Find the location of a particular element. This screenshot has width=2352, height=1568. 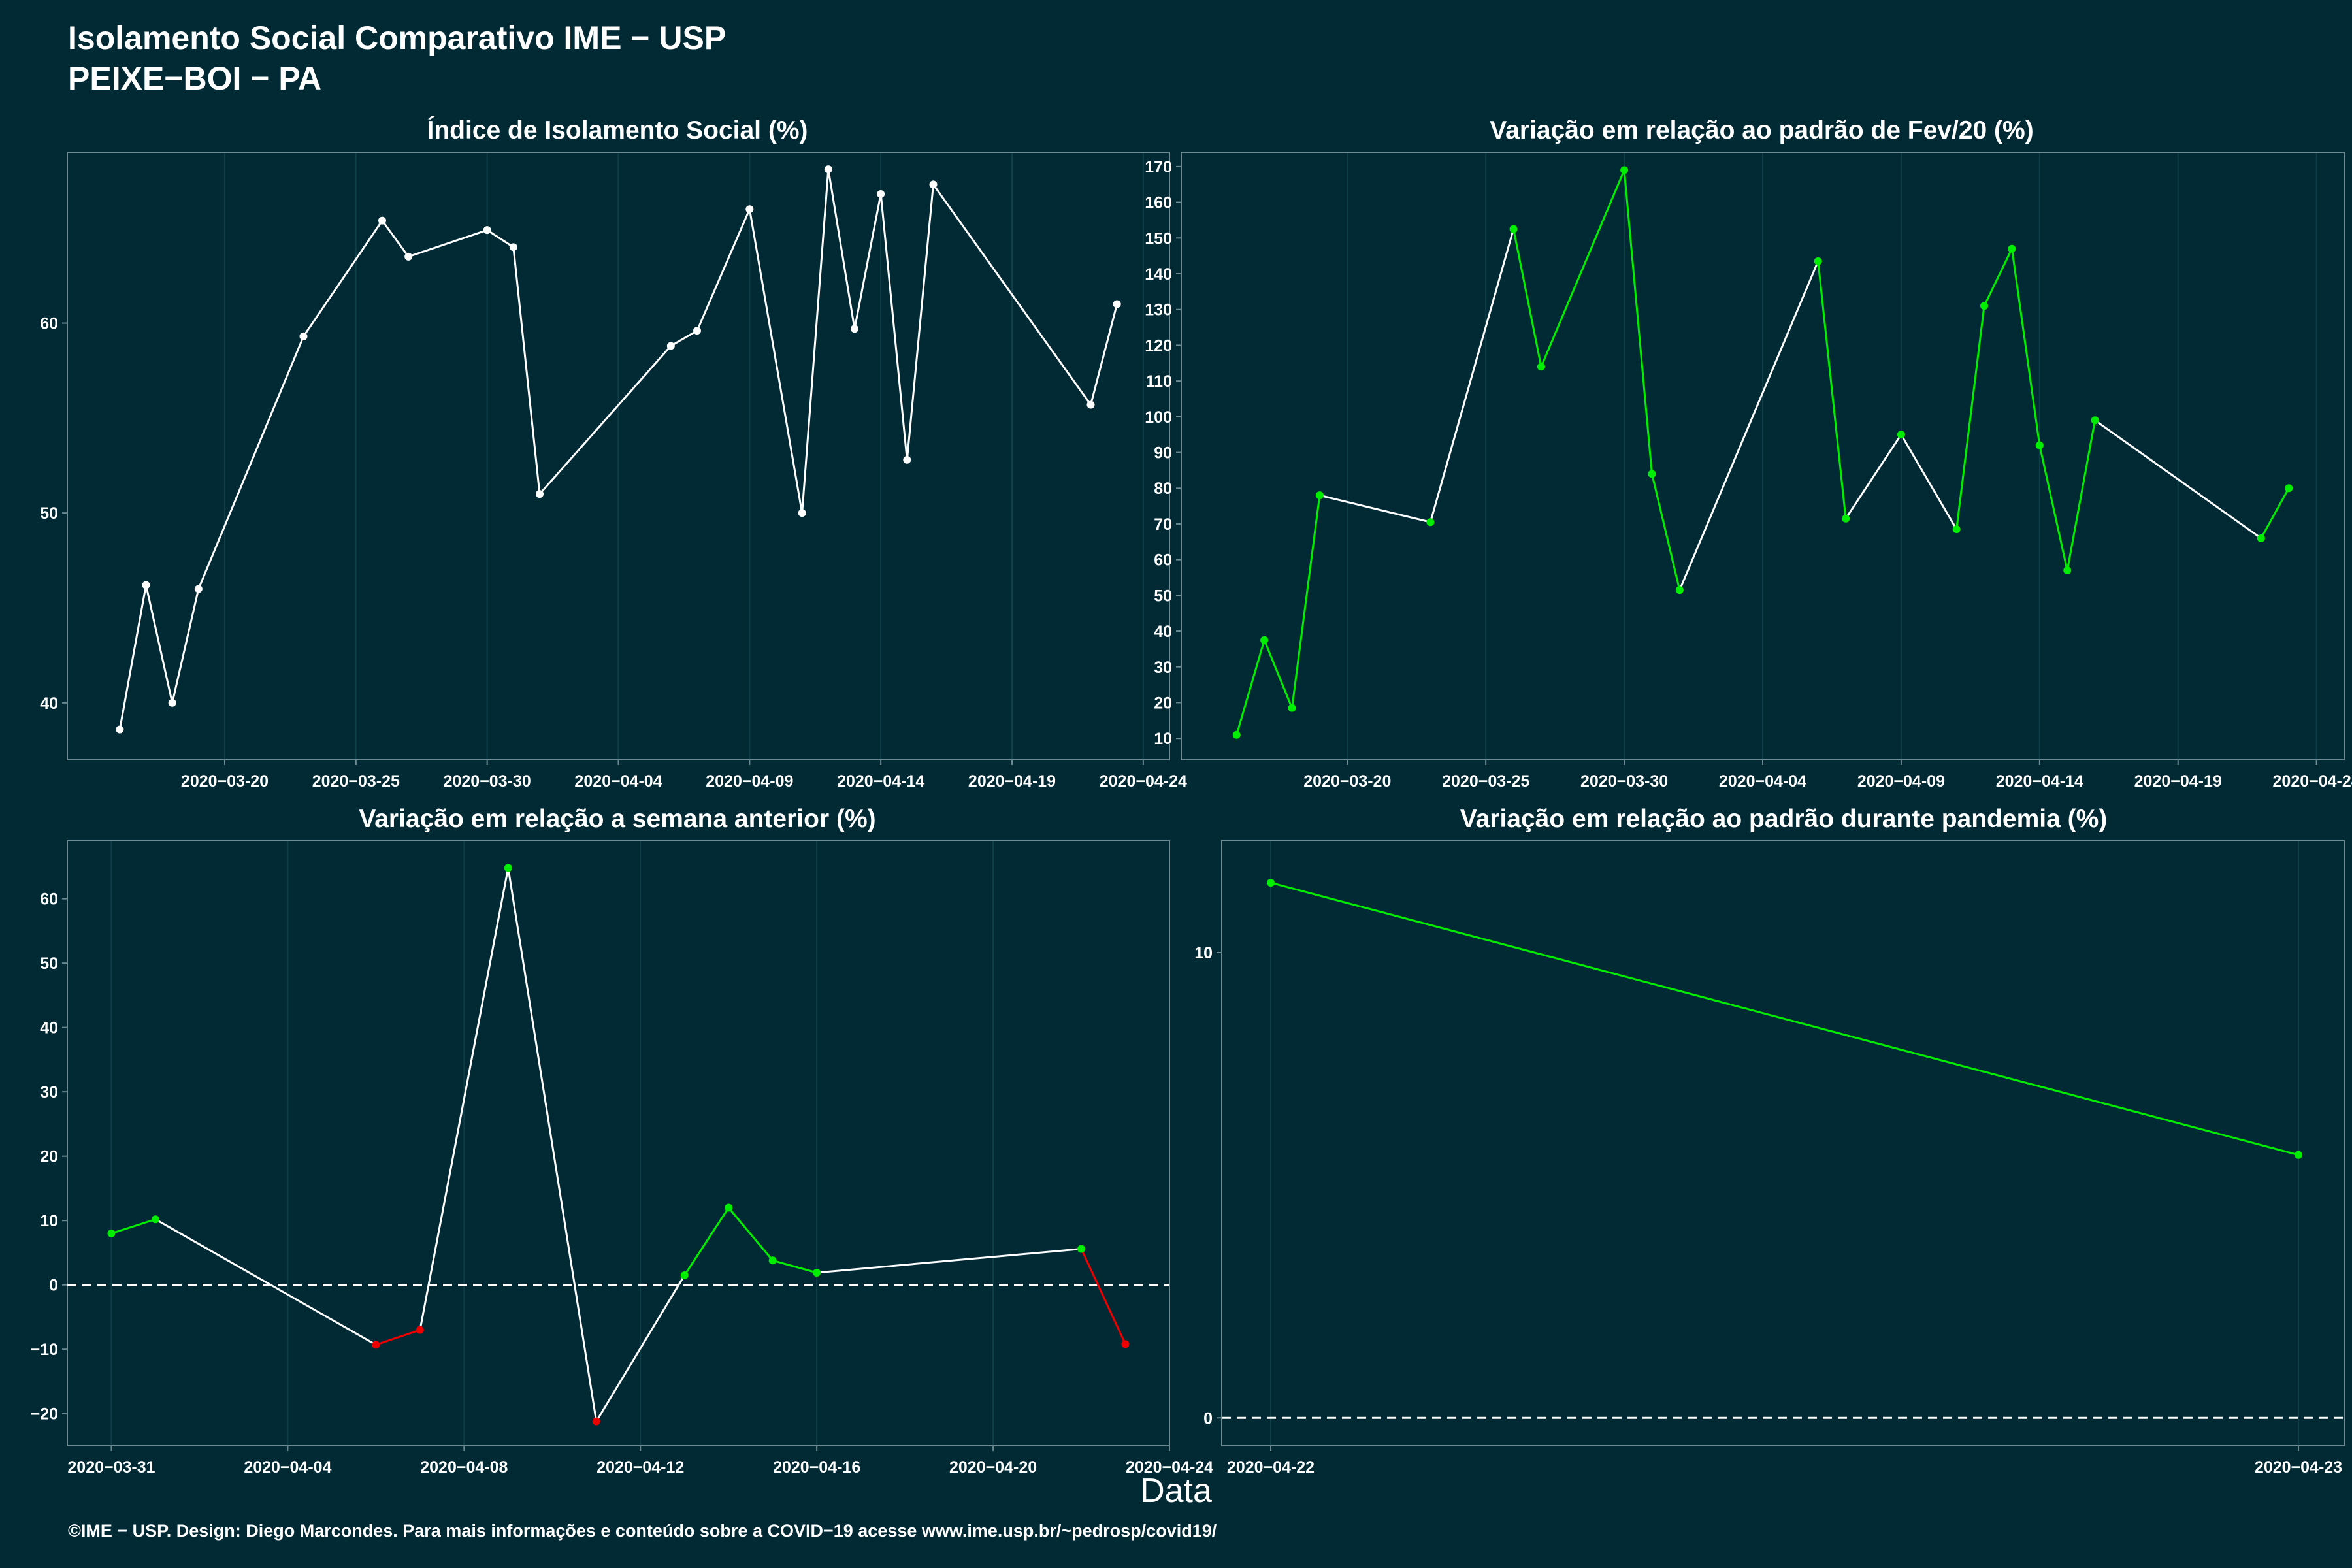

x-tick-label: 2020−04-12 is located at coordinates (640, 1467).